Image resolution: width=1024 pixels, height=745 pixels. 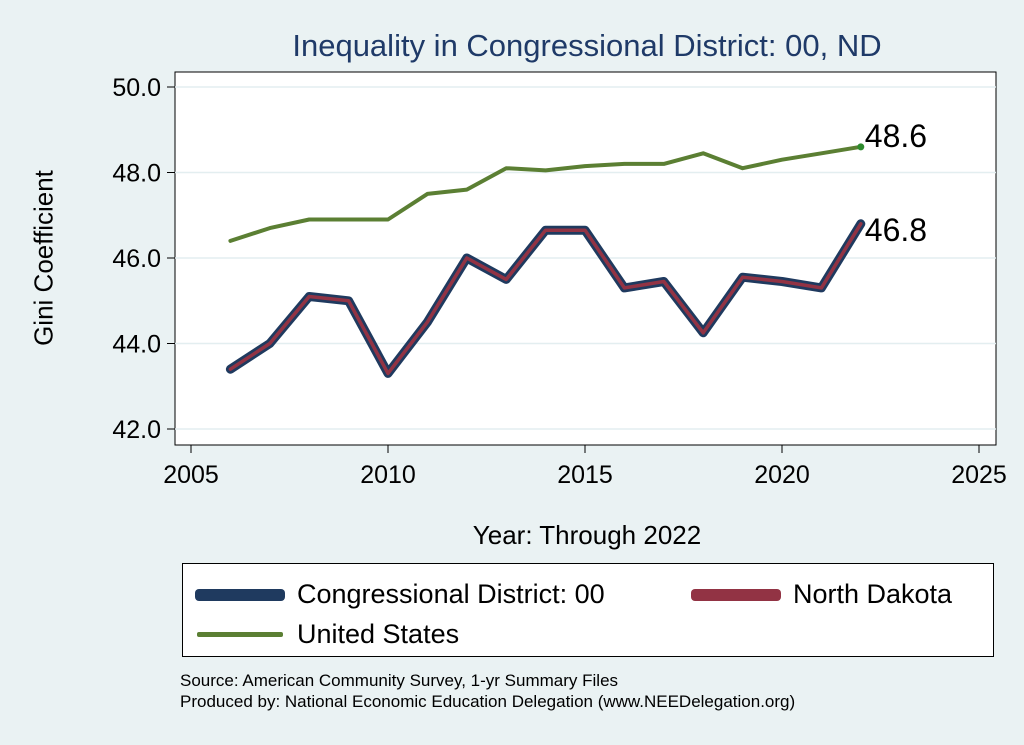 I want to click on y-tick-label: 42.0, so click(x=136, y=430).